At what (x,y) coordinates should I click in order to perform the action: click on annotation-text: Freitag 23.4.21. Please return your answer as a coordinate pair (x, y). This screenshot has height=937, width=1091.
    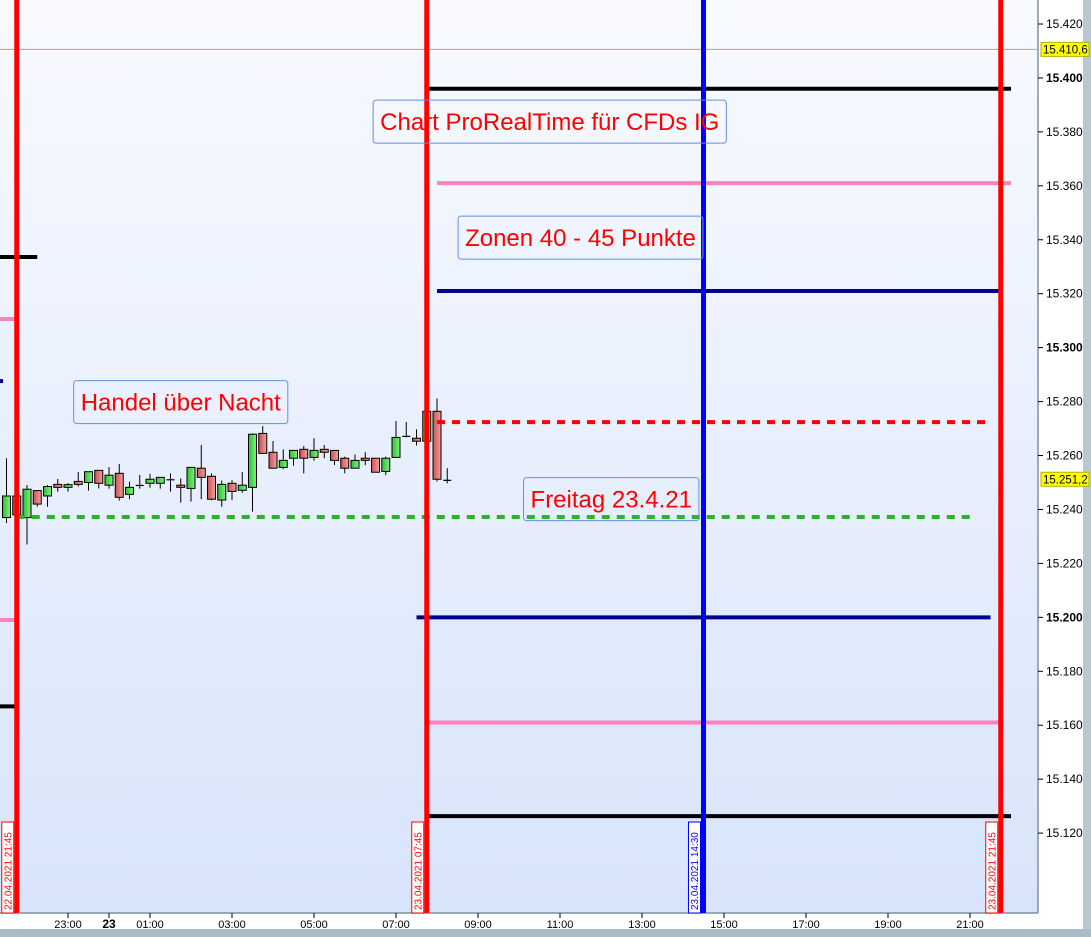
    Looking at the image, I should click on (611, 500).